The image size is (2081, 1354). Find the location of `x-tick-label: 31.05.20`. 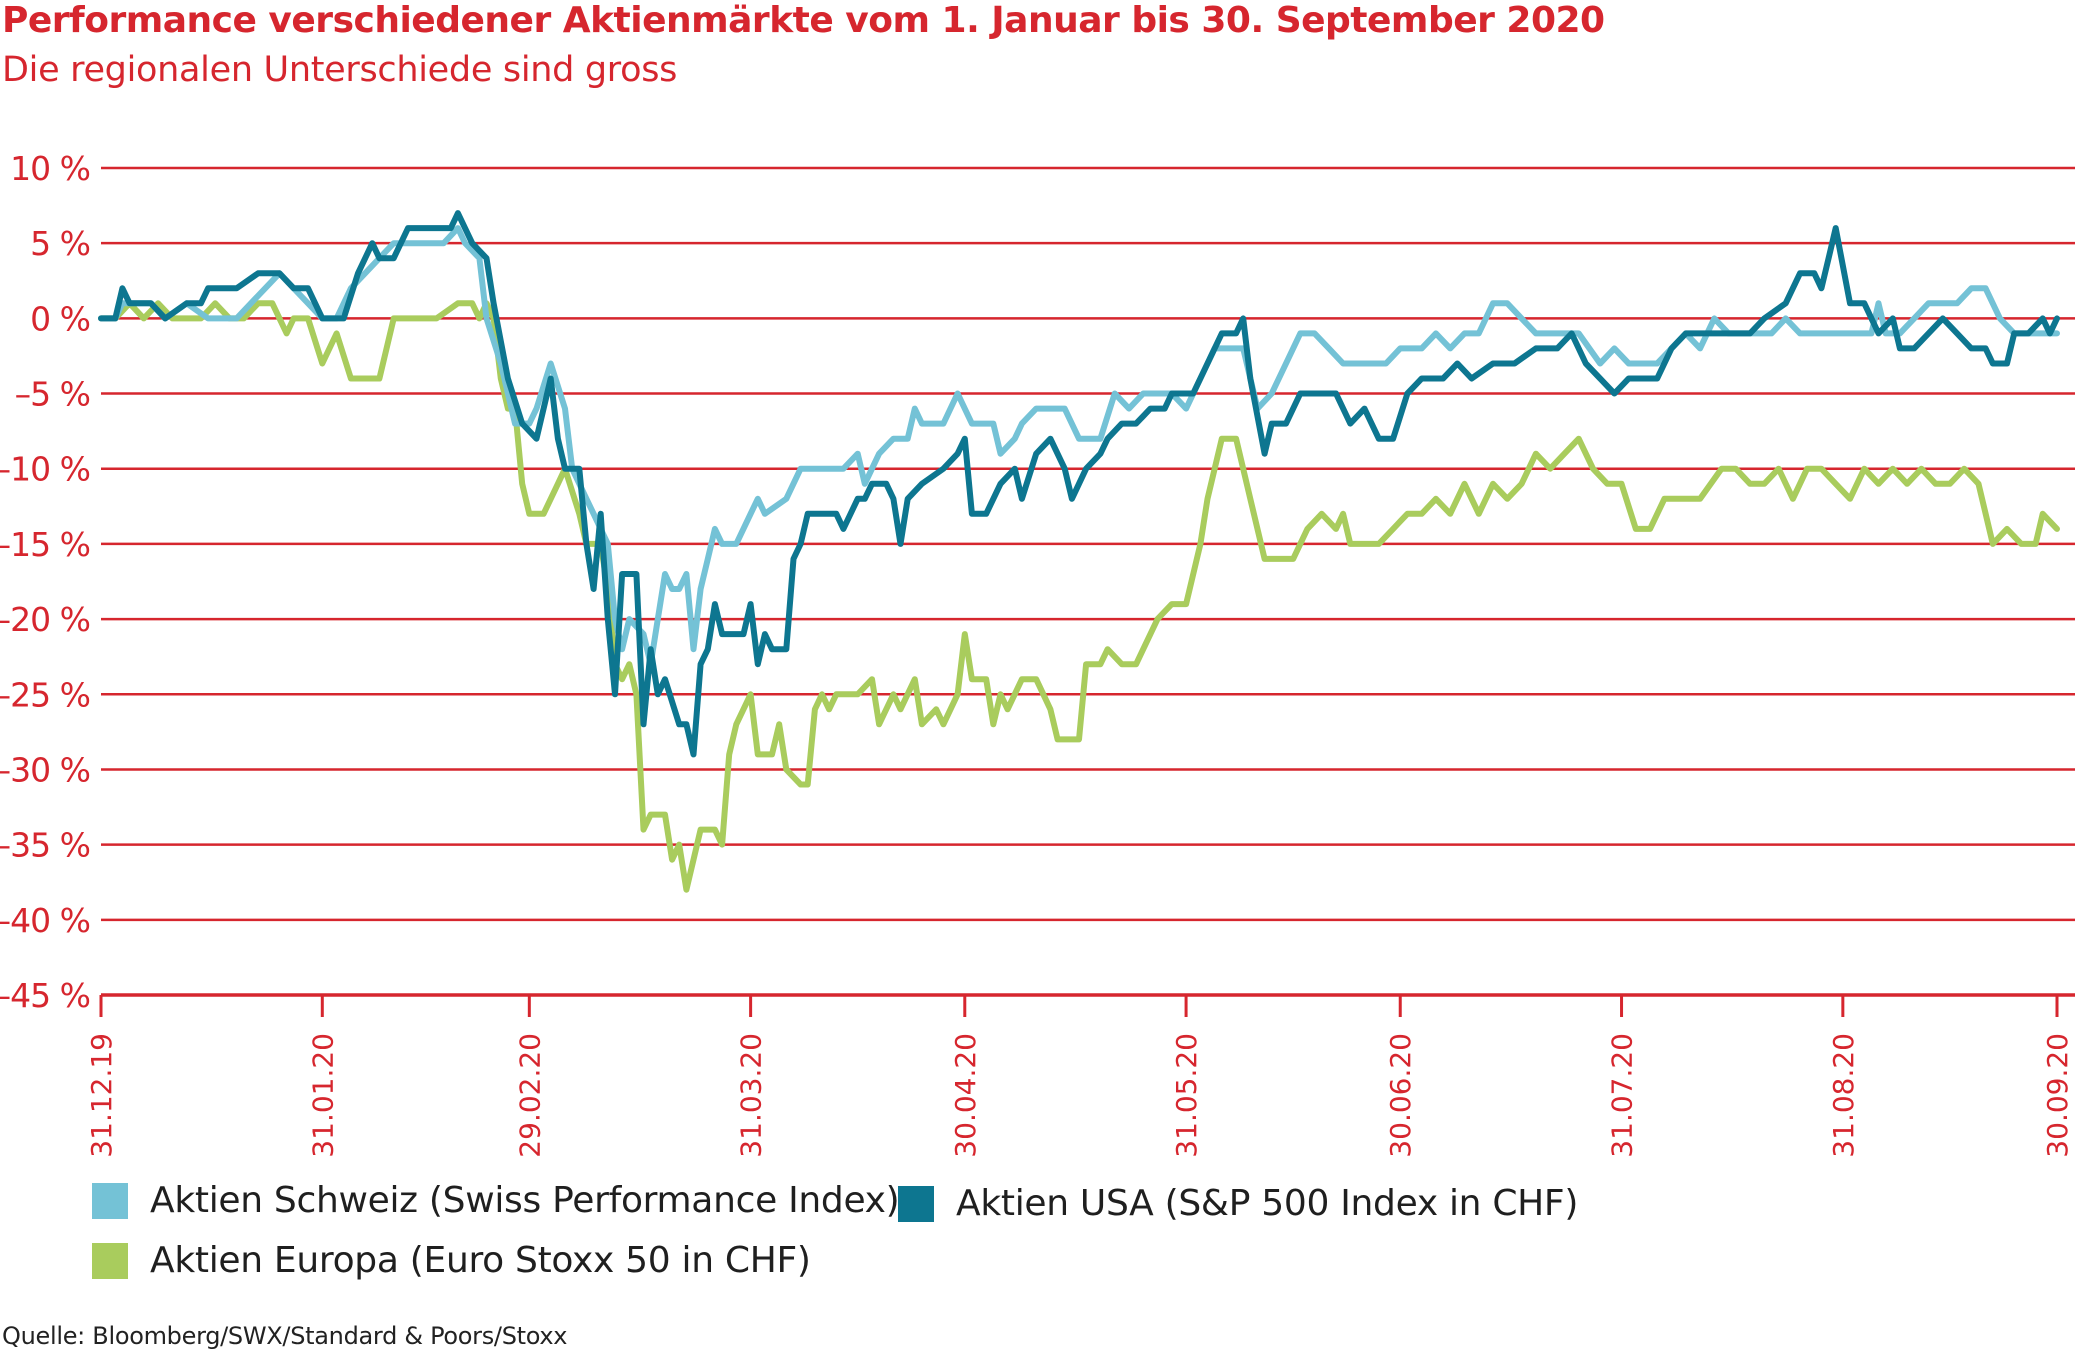

x-tick-label: 31.05.20 is located at coordinates (1186, 1095).